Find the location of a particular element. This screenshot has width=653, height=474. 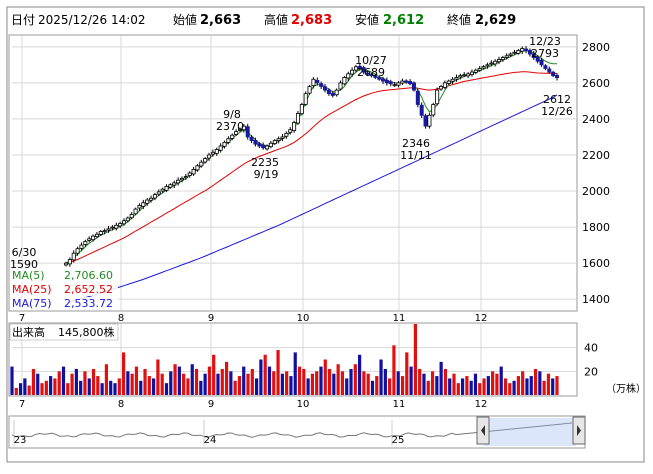

volume-x-month-label: 9 is located at coordinates (211, 404).